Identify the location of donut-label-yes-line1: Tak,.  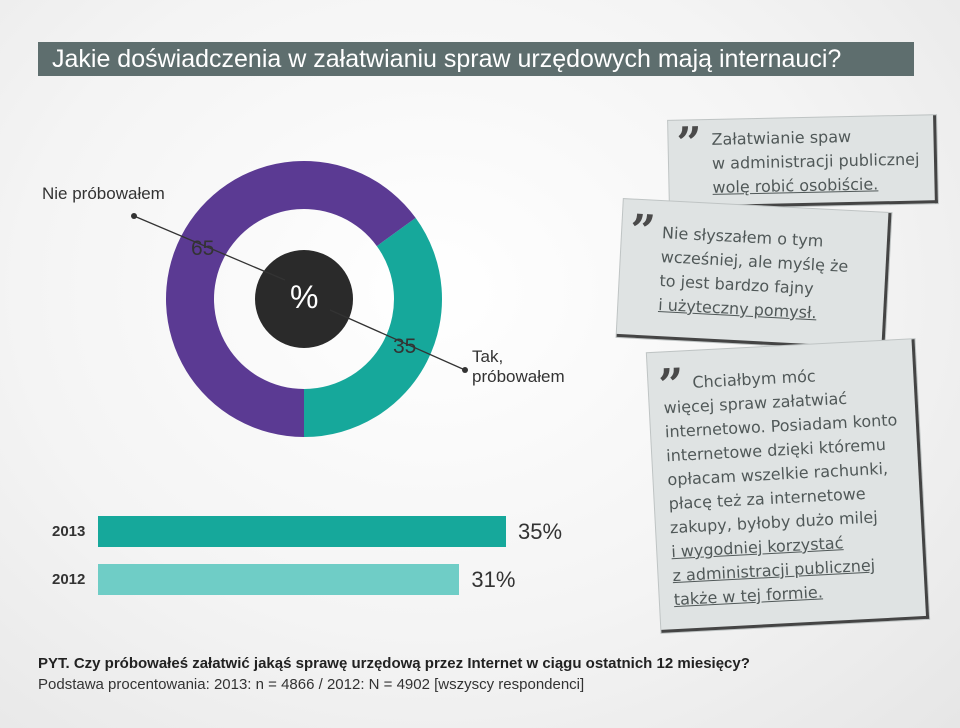
(488, 356).